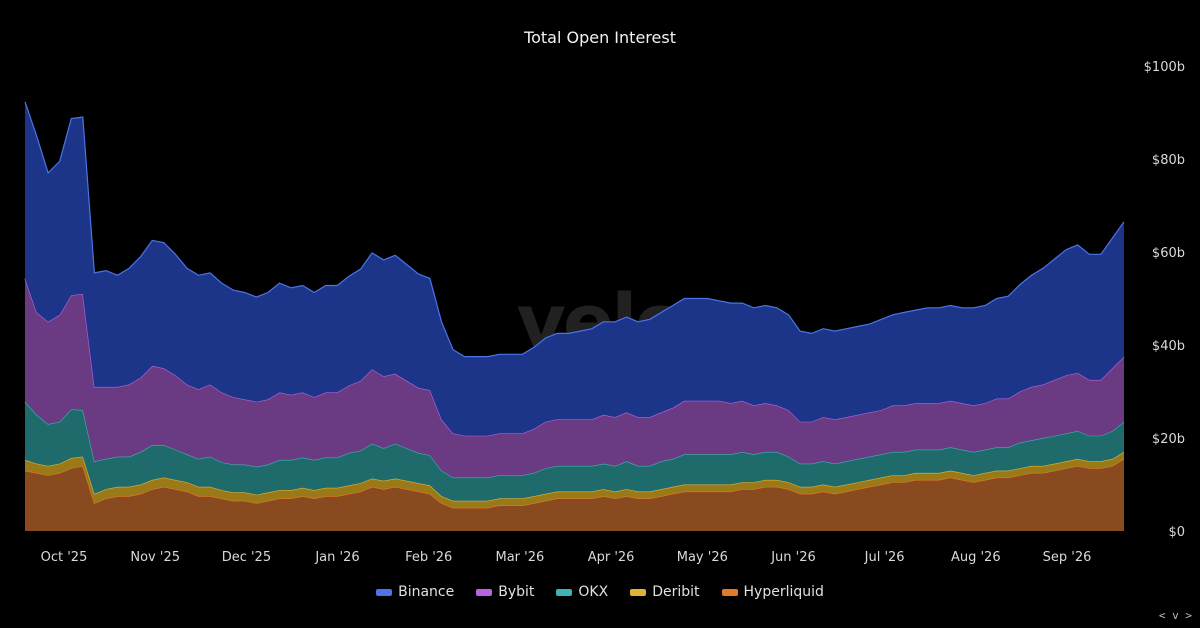 This screenshot has height=628, width=1200. I want to click on legend-label: OKX, so click(593, 592).